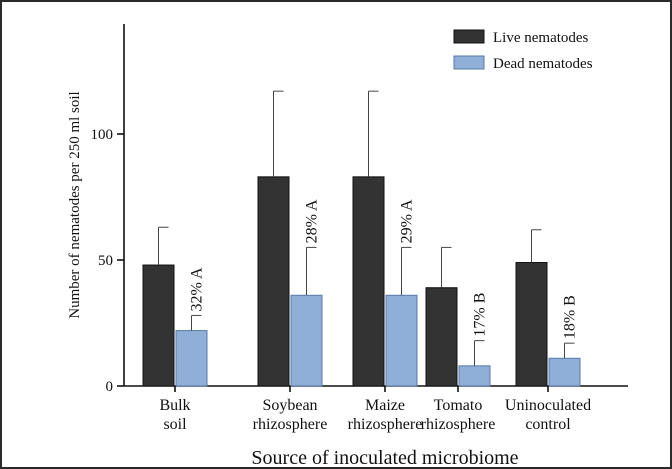 This screenshot has height=469, width=672. Describe the element at coordinates (407, 221) in the screenshot. I see `percent-annotation: 29% A` at that location.